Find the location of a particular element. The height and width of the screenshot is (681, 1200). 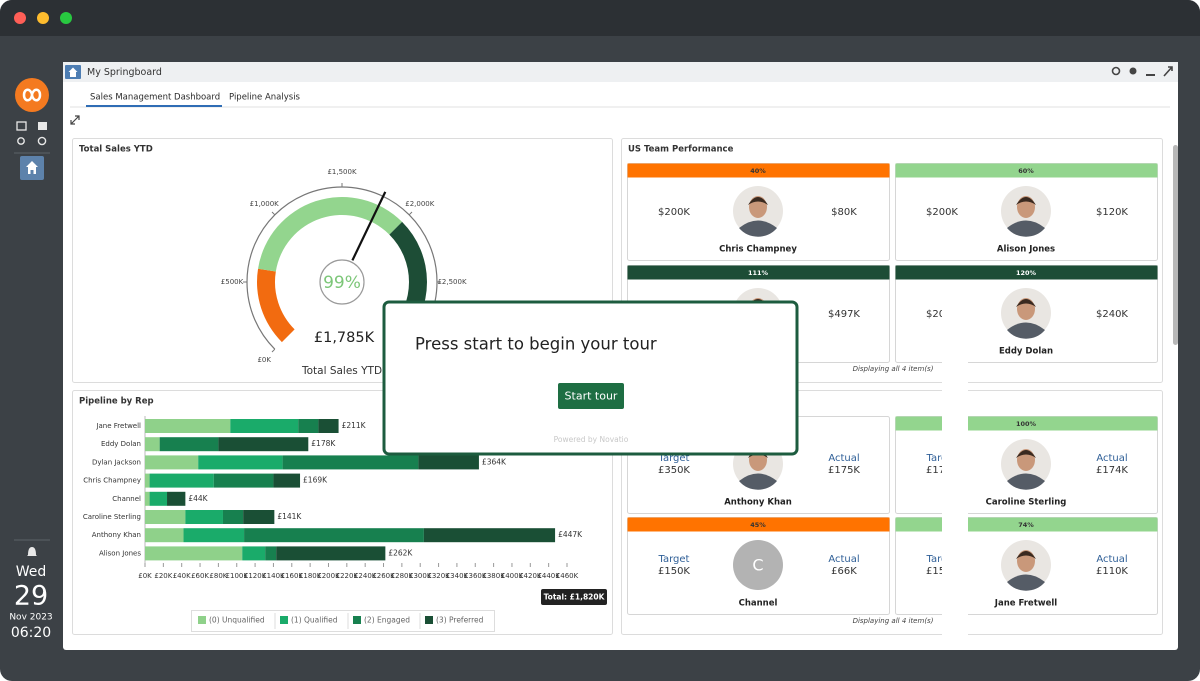

card-target-value: £350K is located at coordinates (674, 470).